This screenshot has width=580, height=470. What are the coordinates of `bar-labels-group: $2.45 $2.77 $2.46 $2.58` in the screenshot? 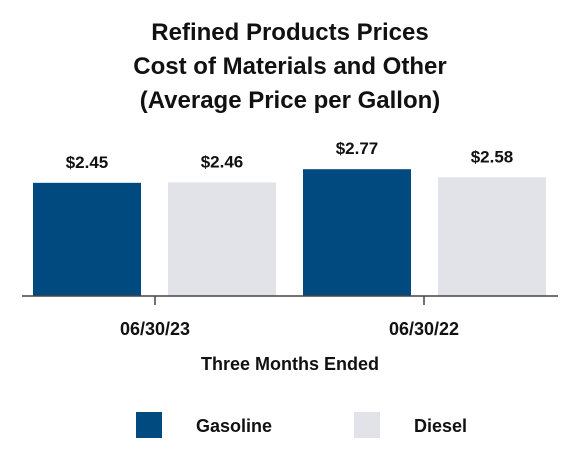 It's located at (290, 155).